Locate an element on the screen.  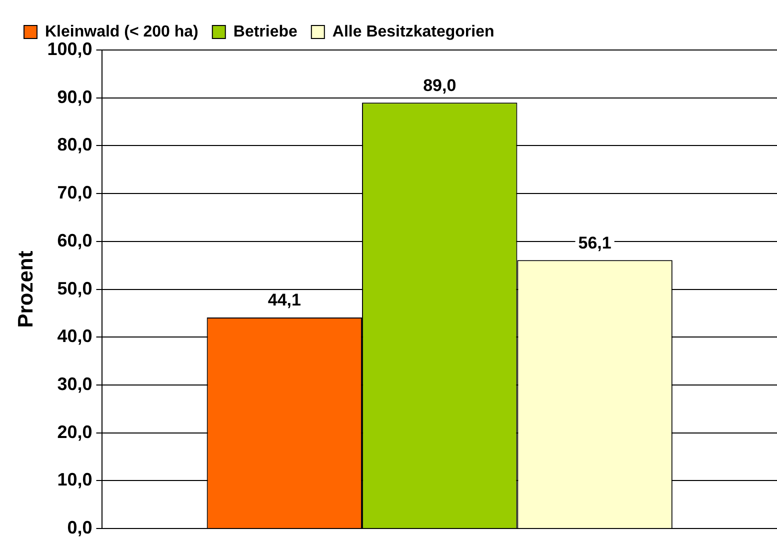
y-tick-label: 60,0 is located at coordinates (74, 240).